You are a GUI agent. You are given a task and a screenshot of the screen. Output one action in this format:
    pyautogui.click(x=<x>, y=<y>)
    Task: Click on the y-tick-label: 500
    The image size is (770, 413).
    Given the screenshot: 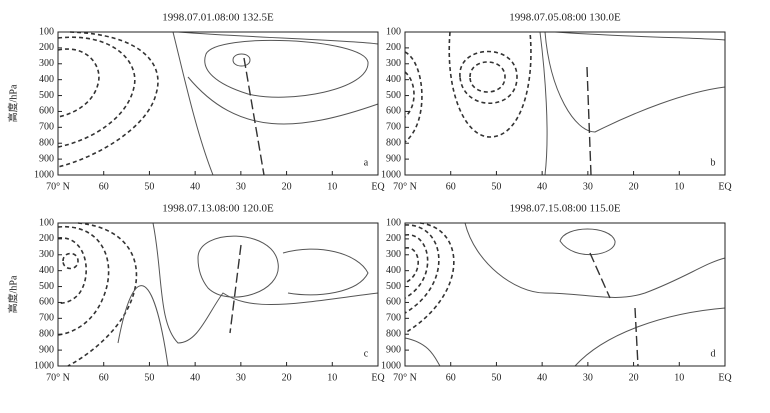 What is the action you would take?
    pyautogui.click(x=46, y=286)
    